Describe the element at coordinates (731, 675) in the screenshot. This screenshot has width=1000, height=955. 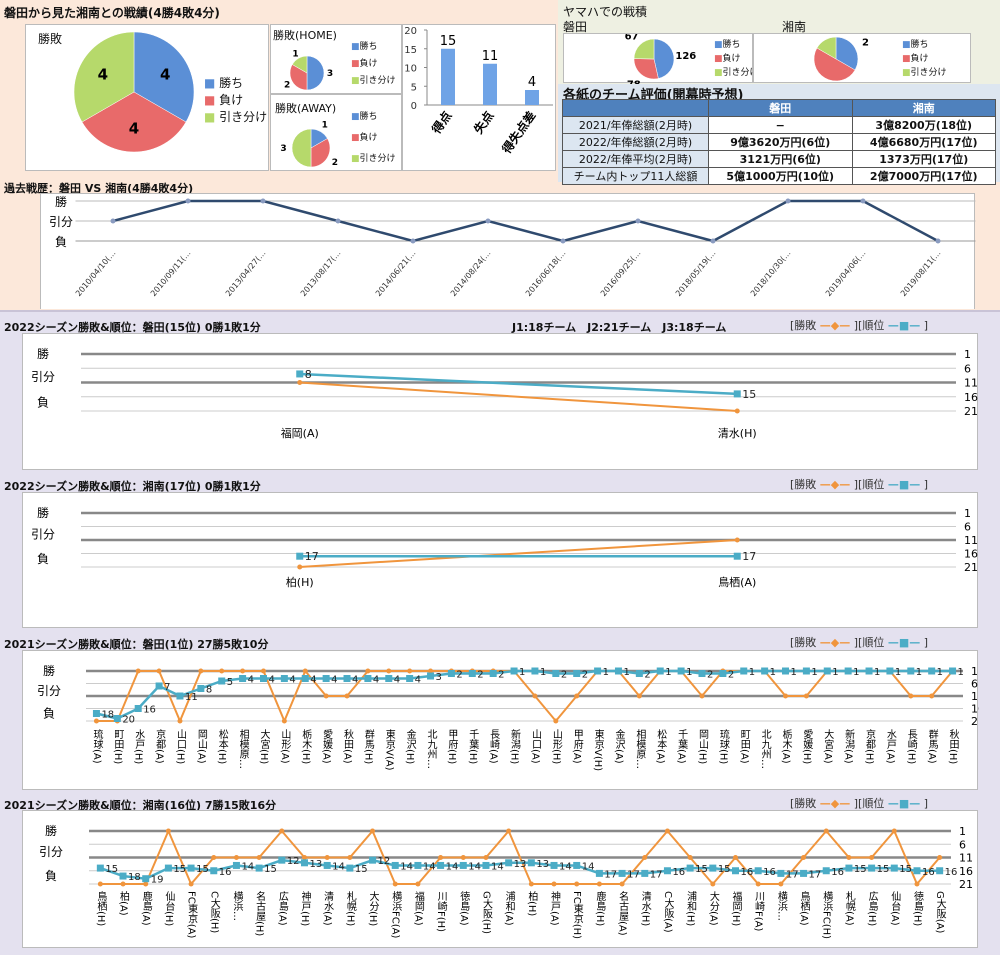
I see `rank-data-label: 2` at that location.